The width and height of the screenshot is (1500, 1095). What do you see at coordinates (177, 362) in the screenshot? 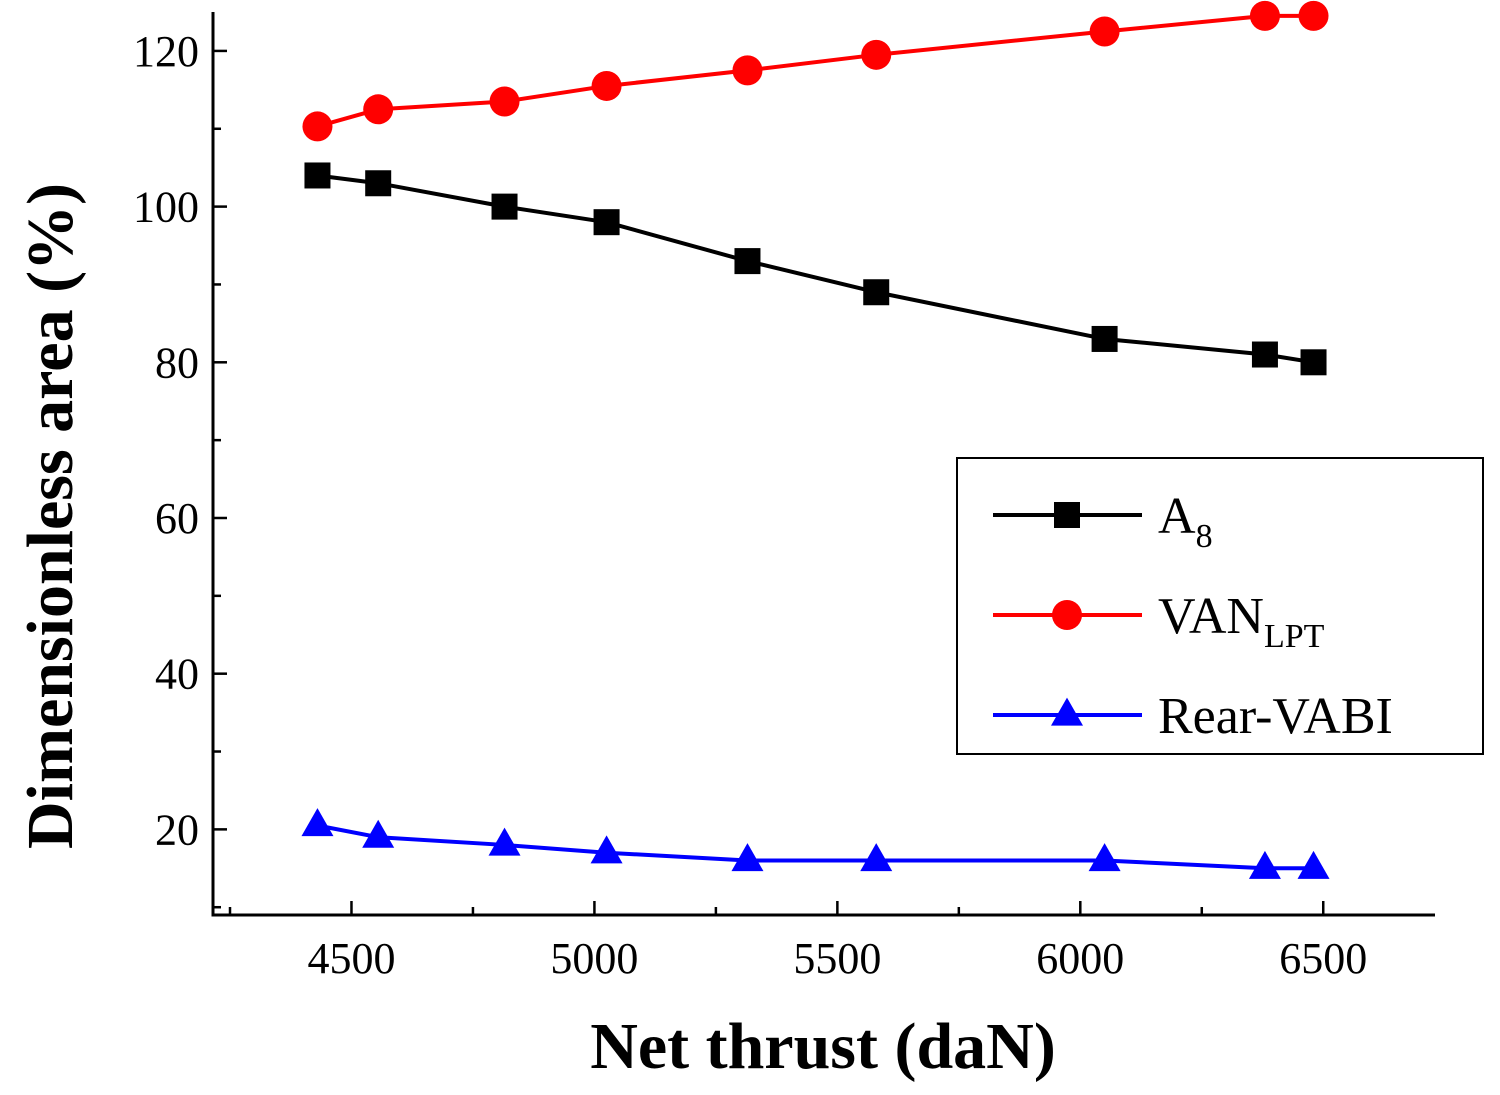
I see `y-tick-label: 80` at bounding box center [177, 362].